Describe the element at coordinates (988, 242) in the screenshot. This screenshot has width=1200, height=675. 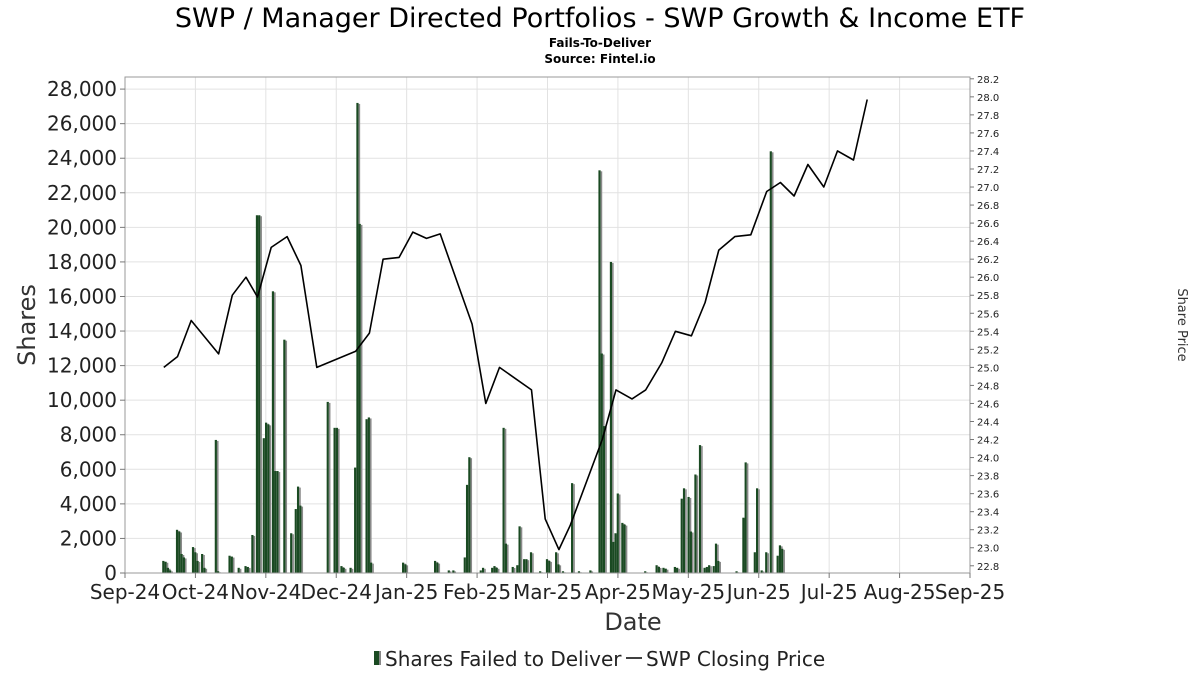
I see `y2-tick-label: 26.4` at that location.